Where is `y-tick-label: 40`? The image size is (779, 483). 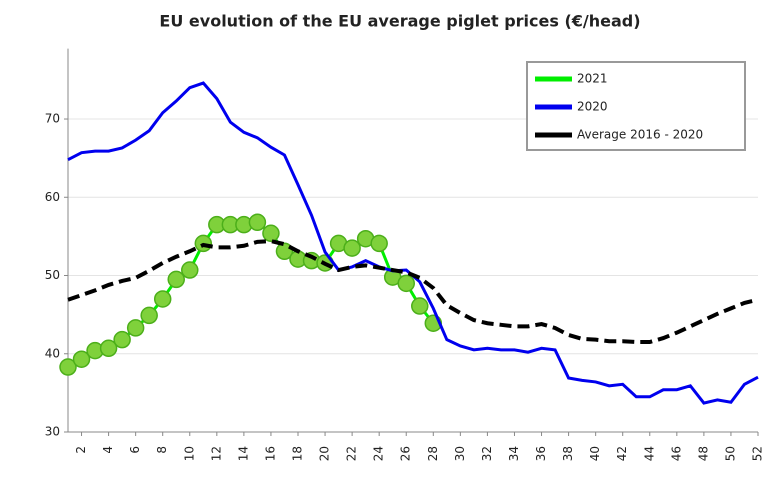
y-tick-label: 40 is located at coordinates (52, 353).